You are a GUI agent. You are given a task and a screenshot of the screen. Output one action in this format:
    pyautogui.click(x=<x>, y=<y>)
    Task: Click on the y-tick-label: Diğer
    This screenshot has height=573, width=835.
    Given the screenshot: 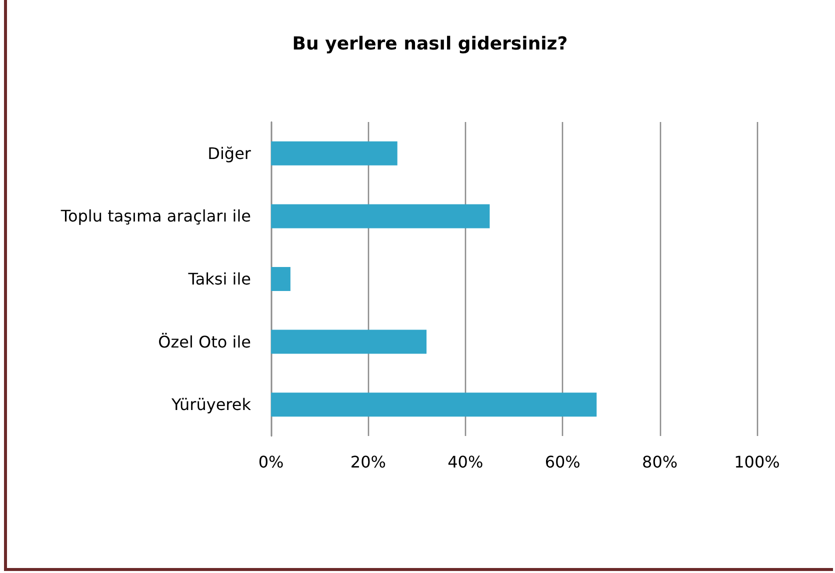 What is the action you would take?
    pyautogui.click(x=230, y=153)
    